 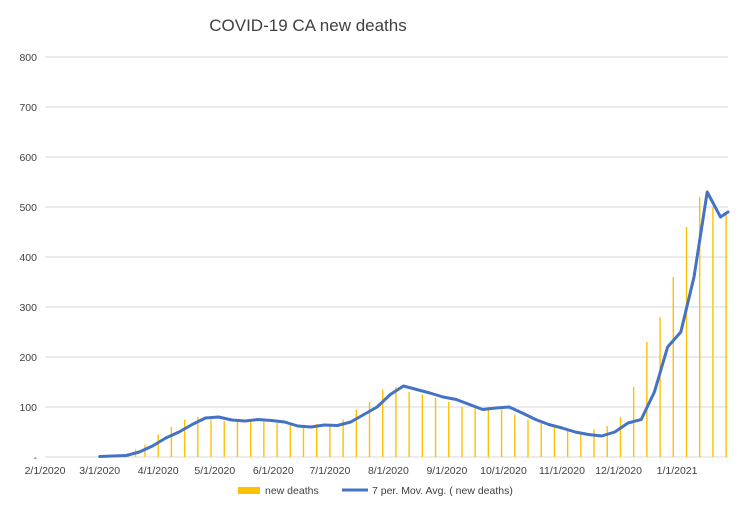 What do you see at coordinates (28, 358) in the screenshot?
I see `y-tick-label: 200` at bounding box center [28, 358].